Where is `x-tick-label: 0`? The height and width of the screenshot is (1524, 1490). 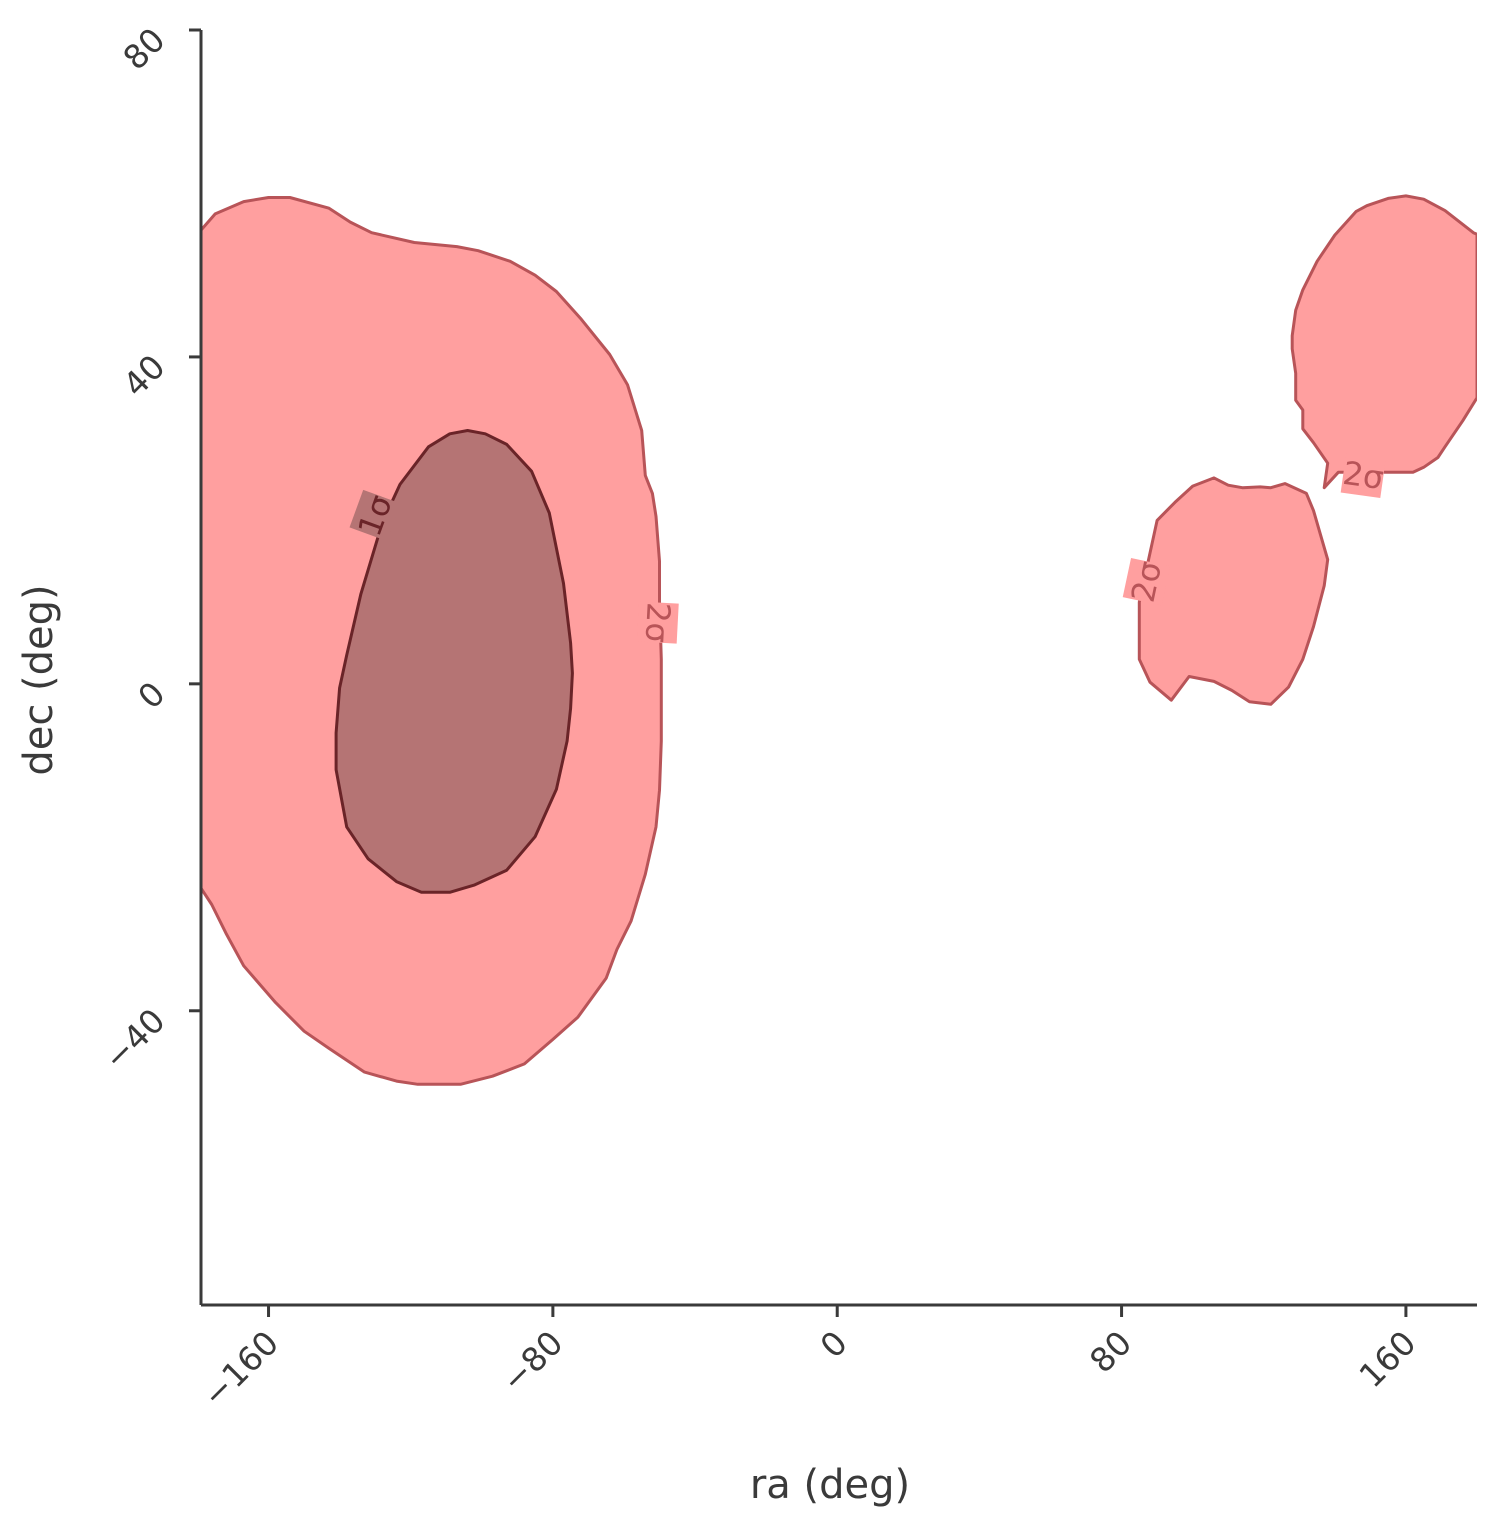
x-tick-label: 0 is located at coordinates (833, 1344).